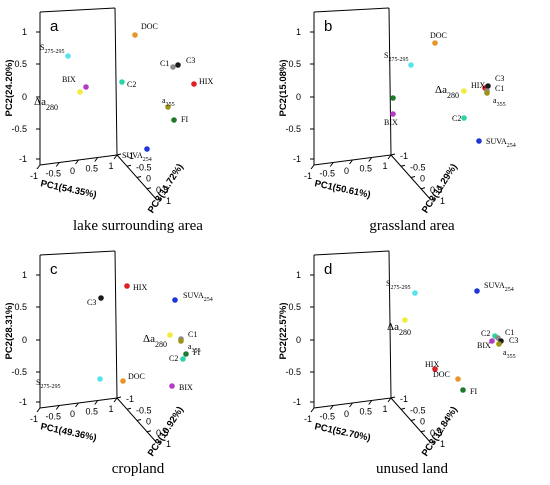  I want to click on point-label: BIX, so click(391, 122).